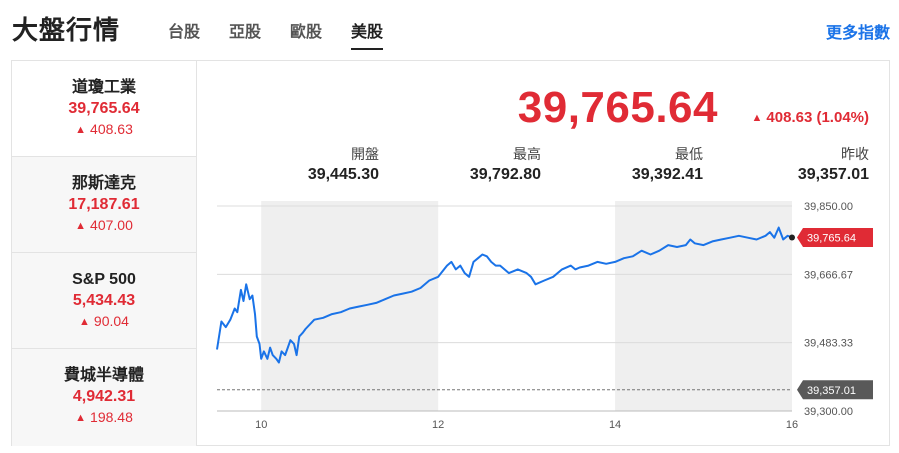 This screenshot has width=899, height=453. I want to click on x-tick-label: 16, so click(792, 425).